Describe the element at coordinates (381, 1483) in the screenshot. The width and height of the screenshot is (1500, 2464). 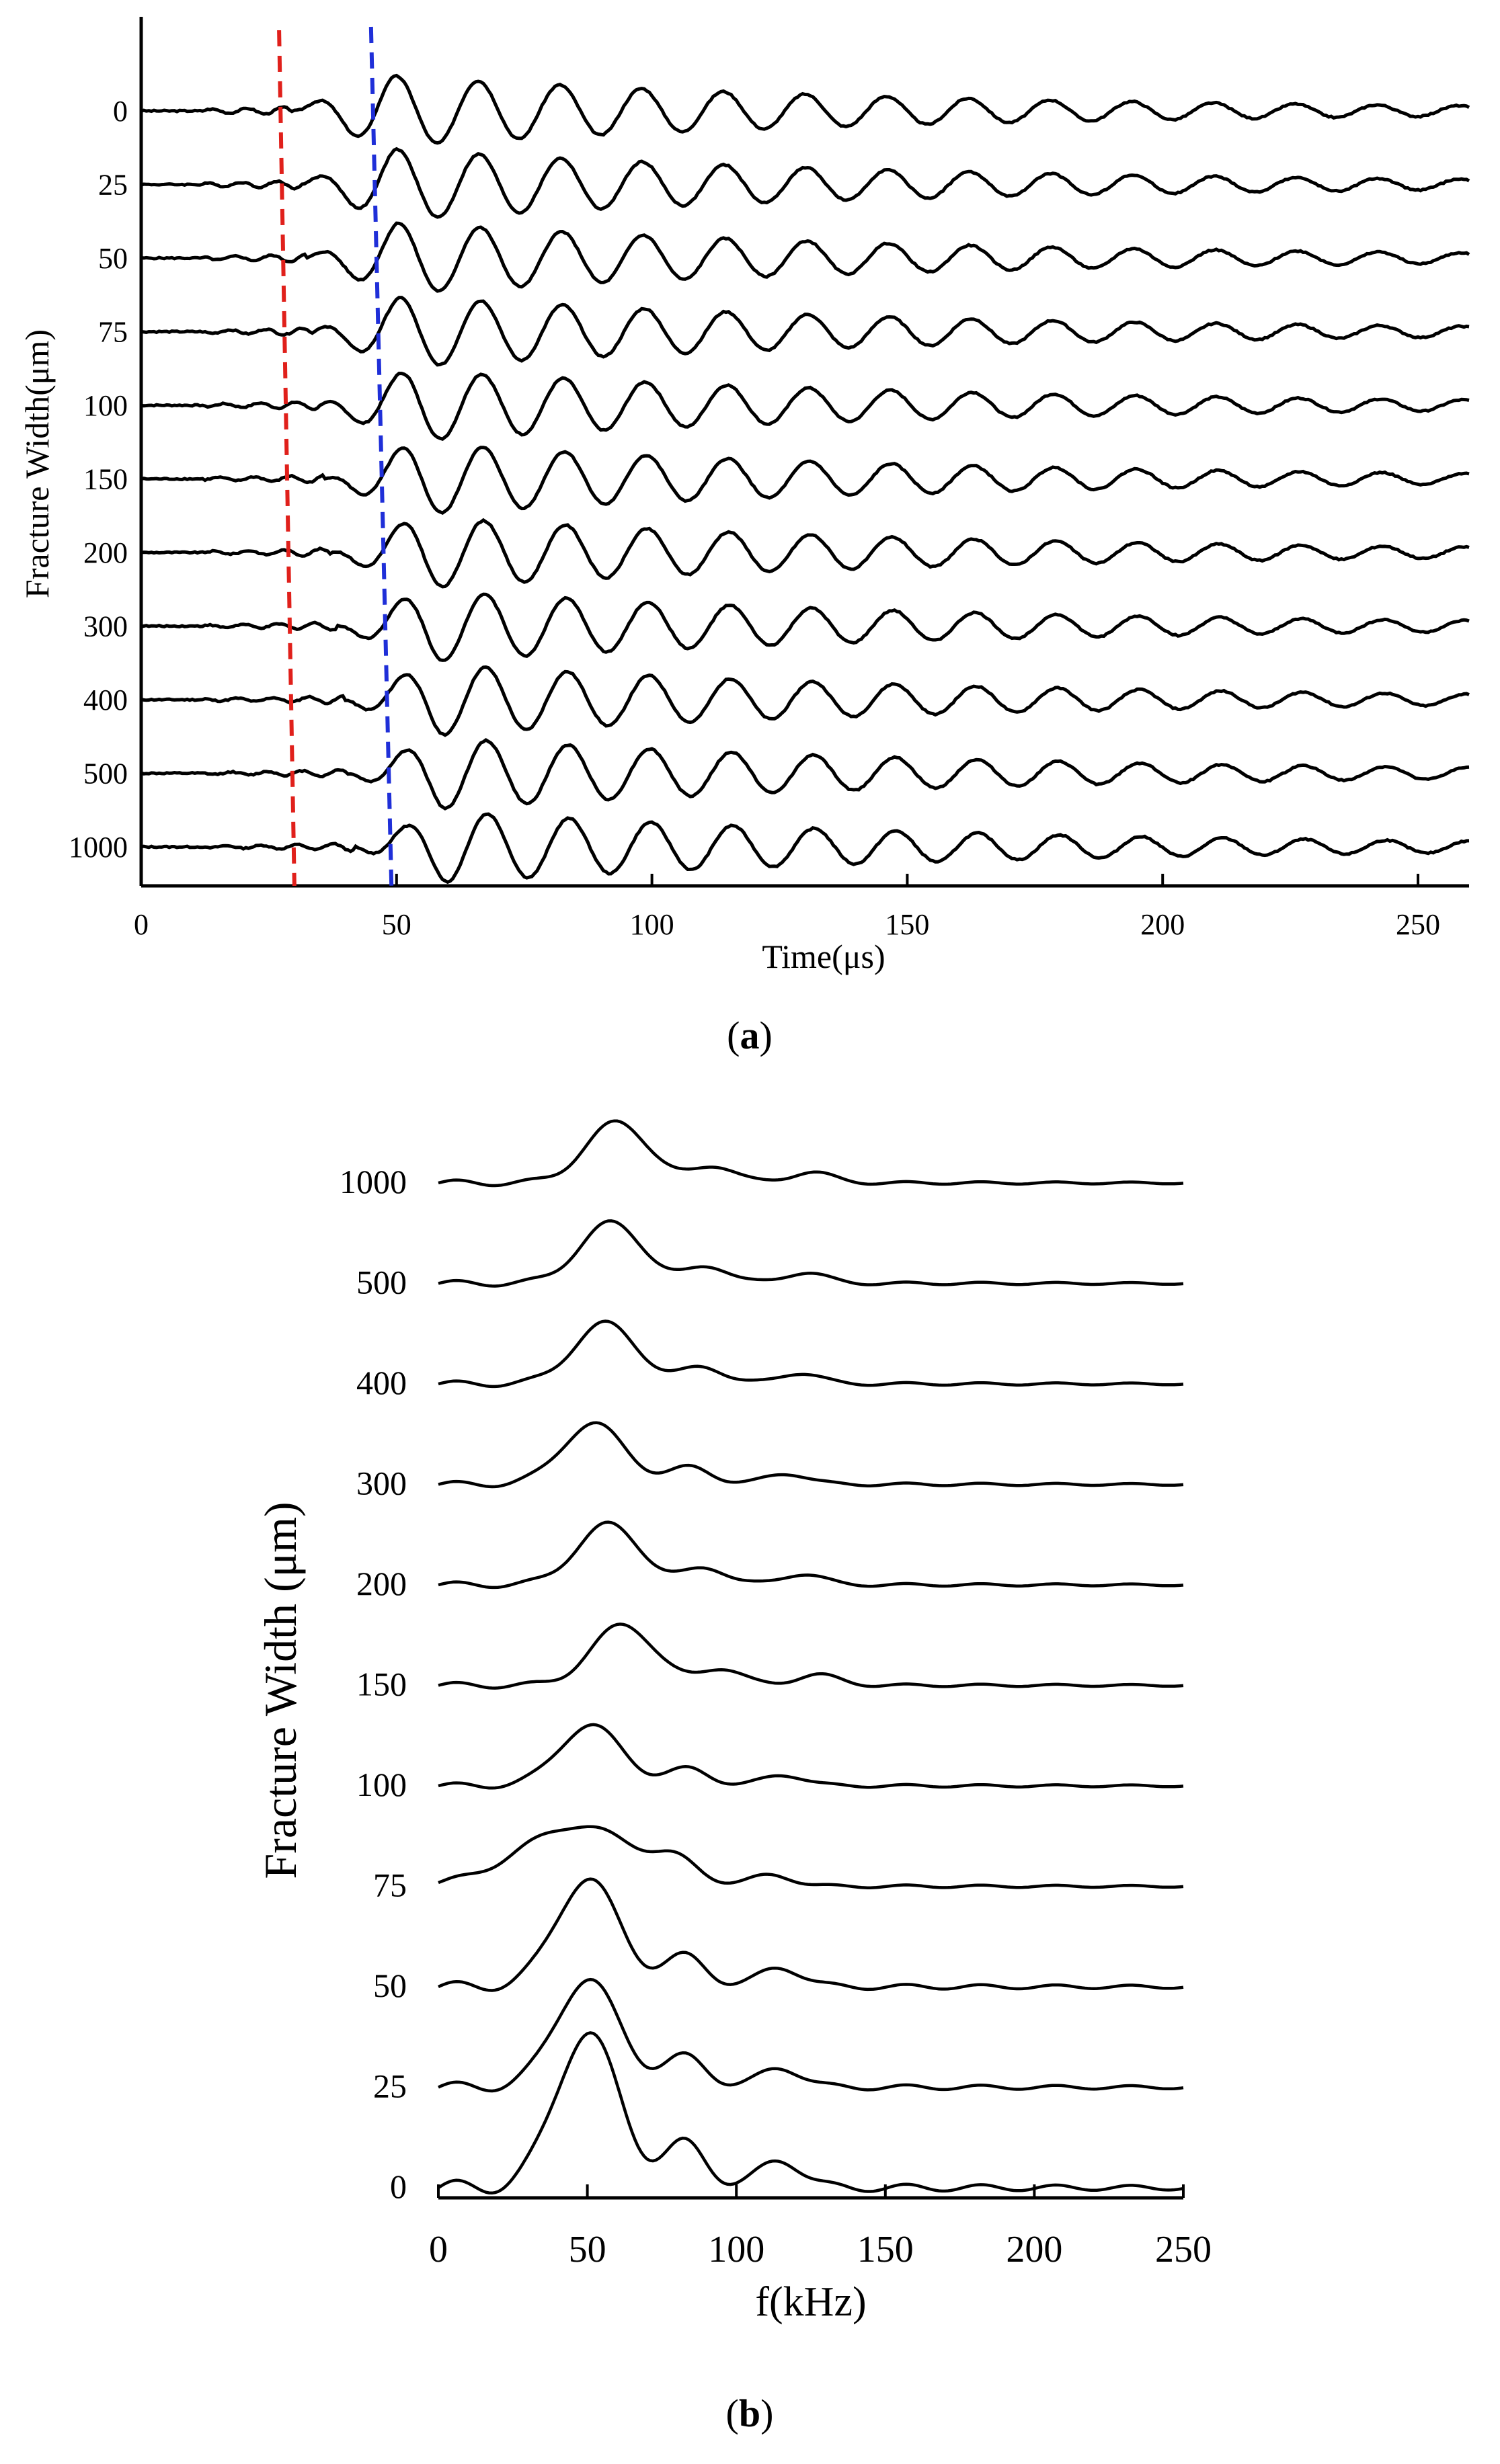
I see `spectrum-label-300: 300` at that location.